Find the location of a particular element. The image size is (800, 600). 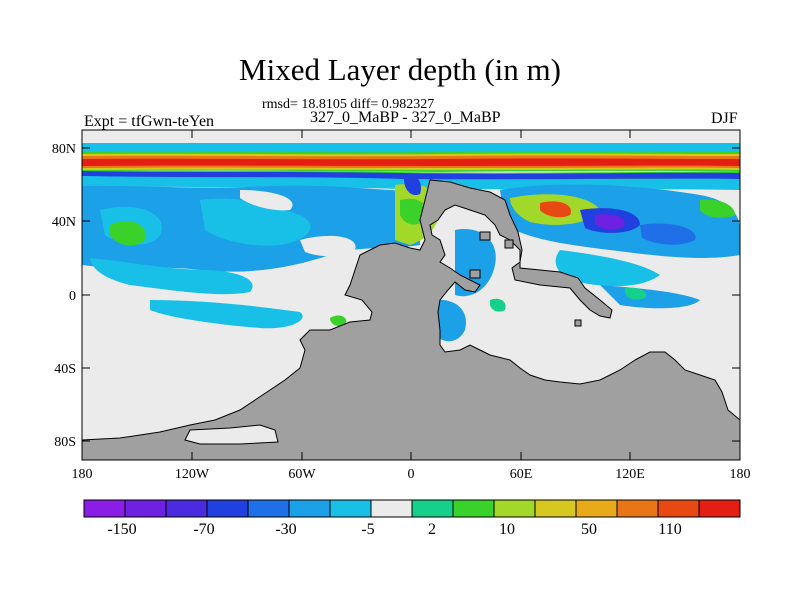

colorbar-label: -5 is located at coordinates (367, 529).